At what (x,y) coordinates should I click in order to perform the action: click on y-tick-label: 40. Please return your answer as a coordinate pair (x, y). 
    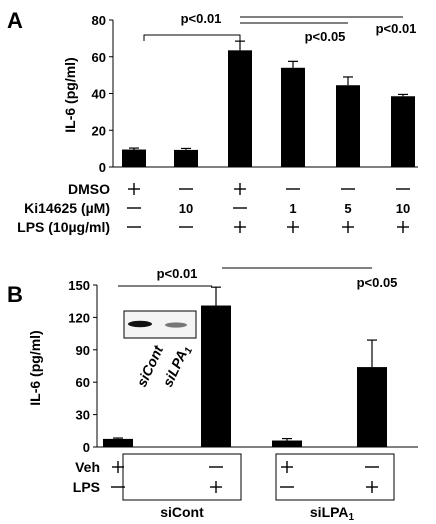
    Looking at the image, I should click on (99, 94).